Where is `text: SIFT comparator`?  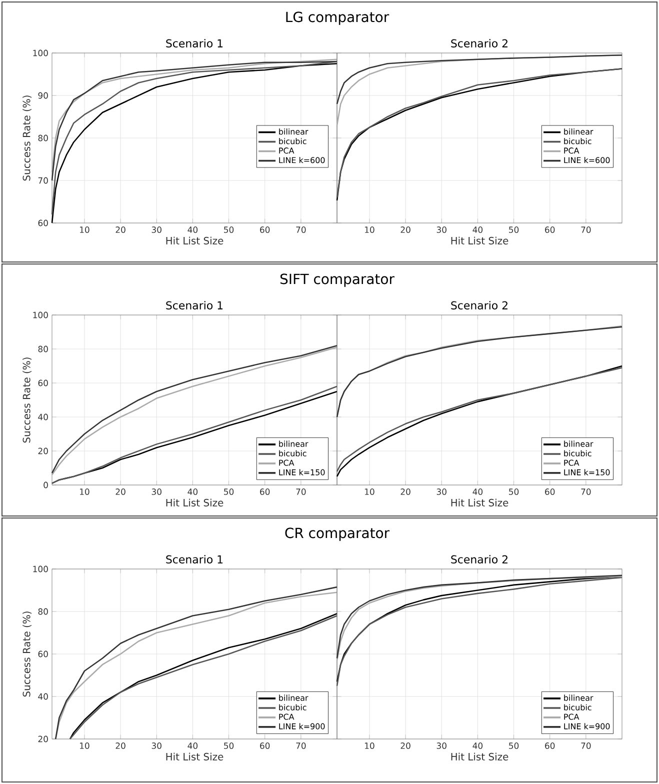
text: SIFT comparator is located at coordinates (337, 280).